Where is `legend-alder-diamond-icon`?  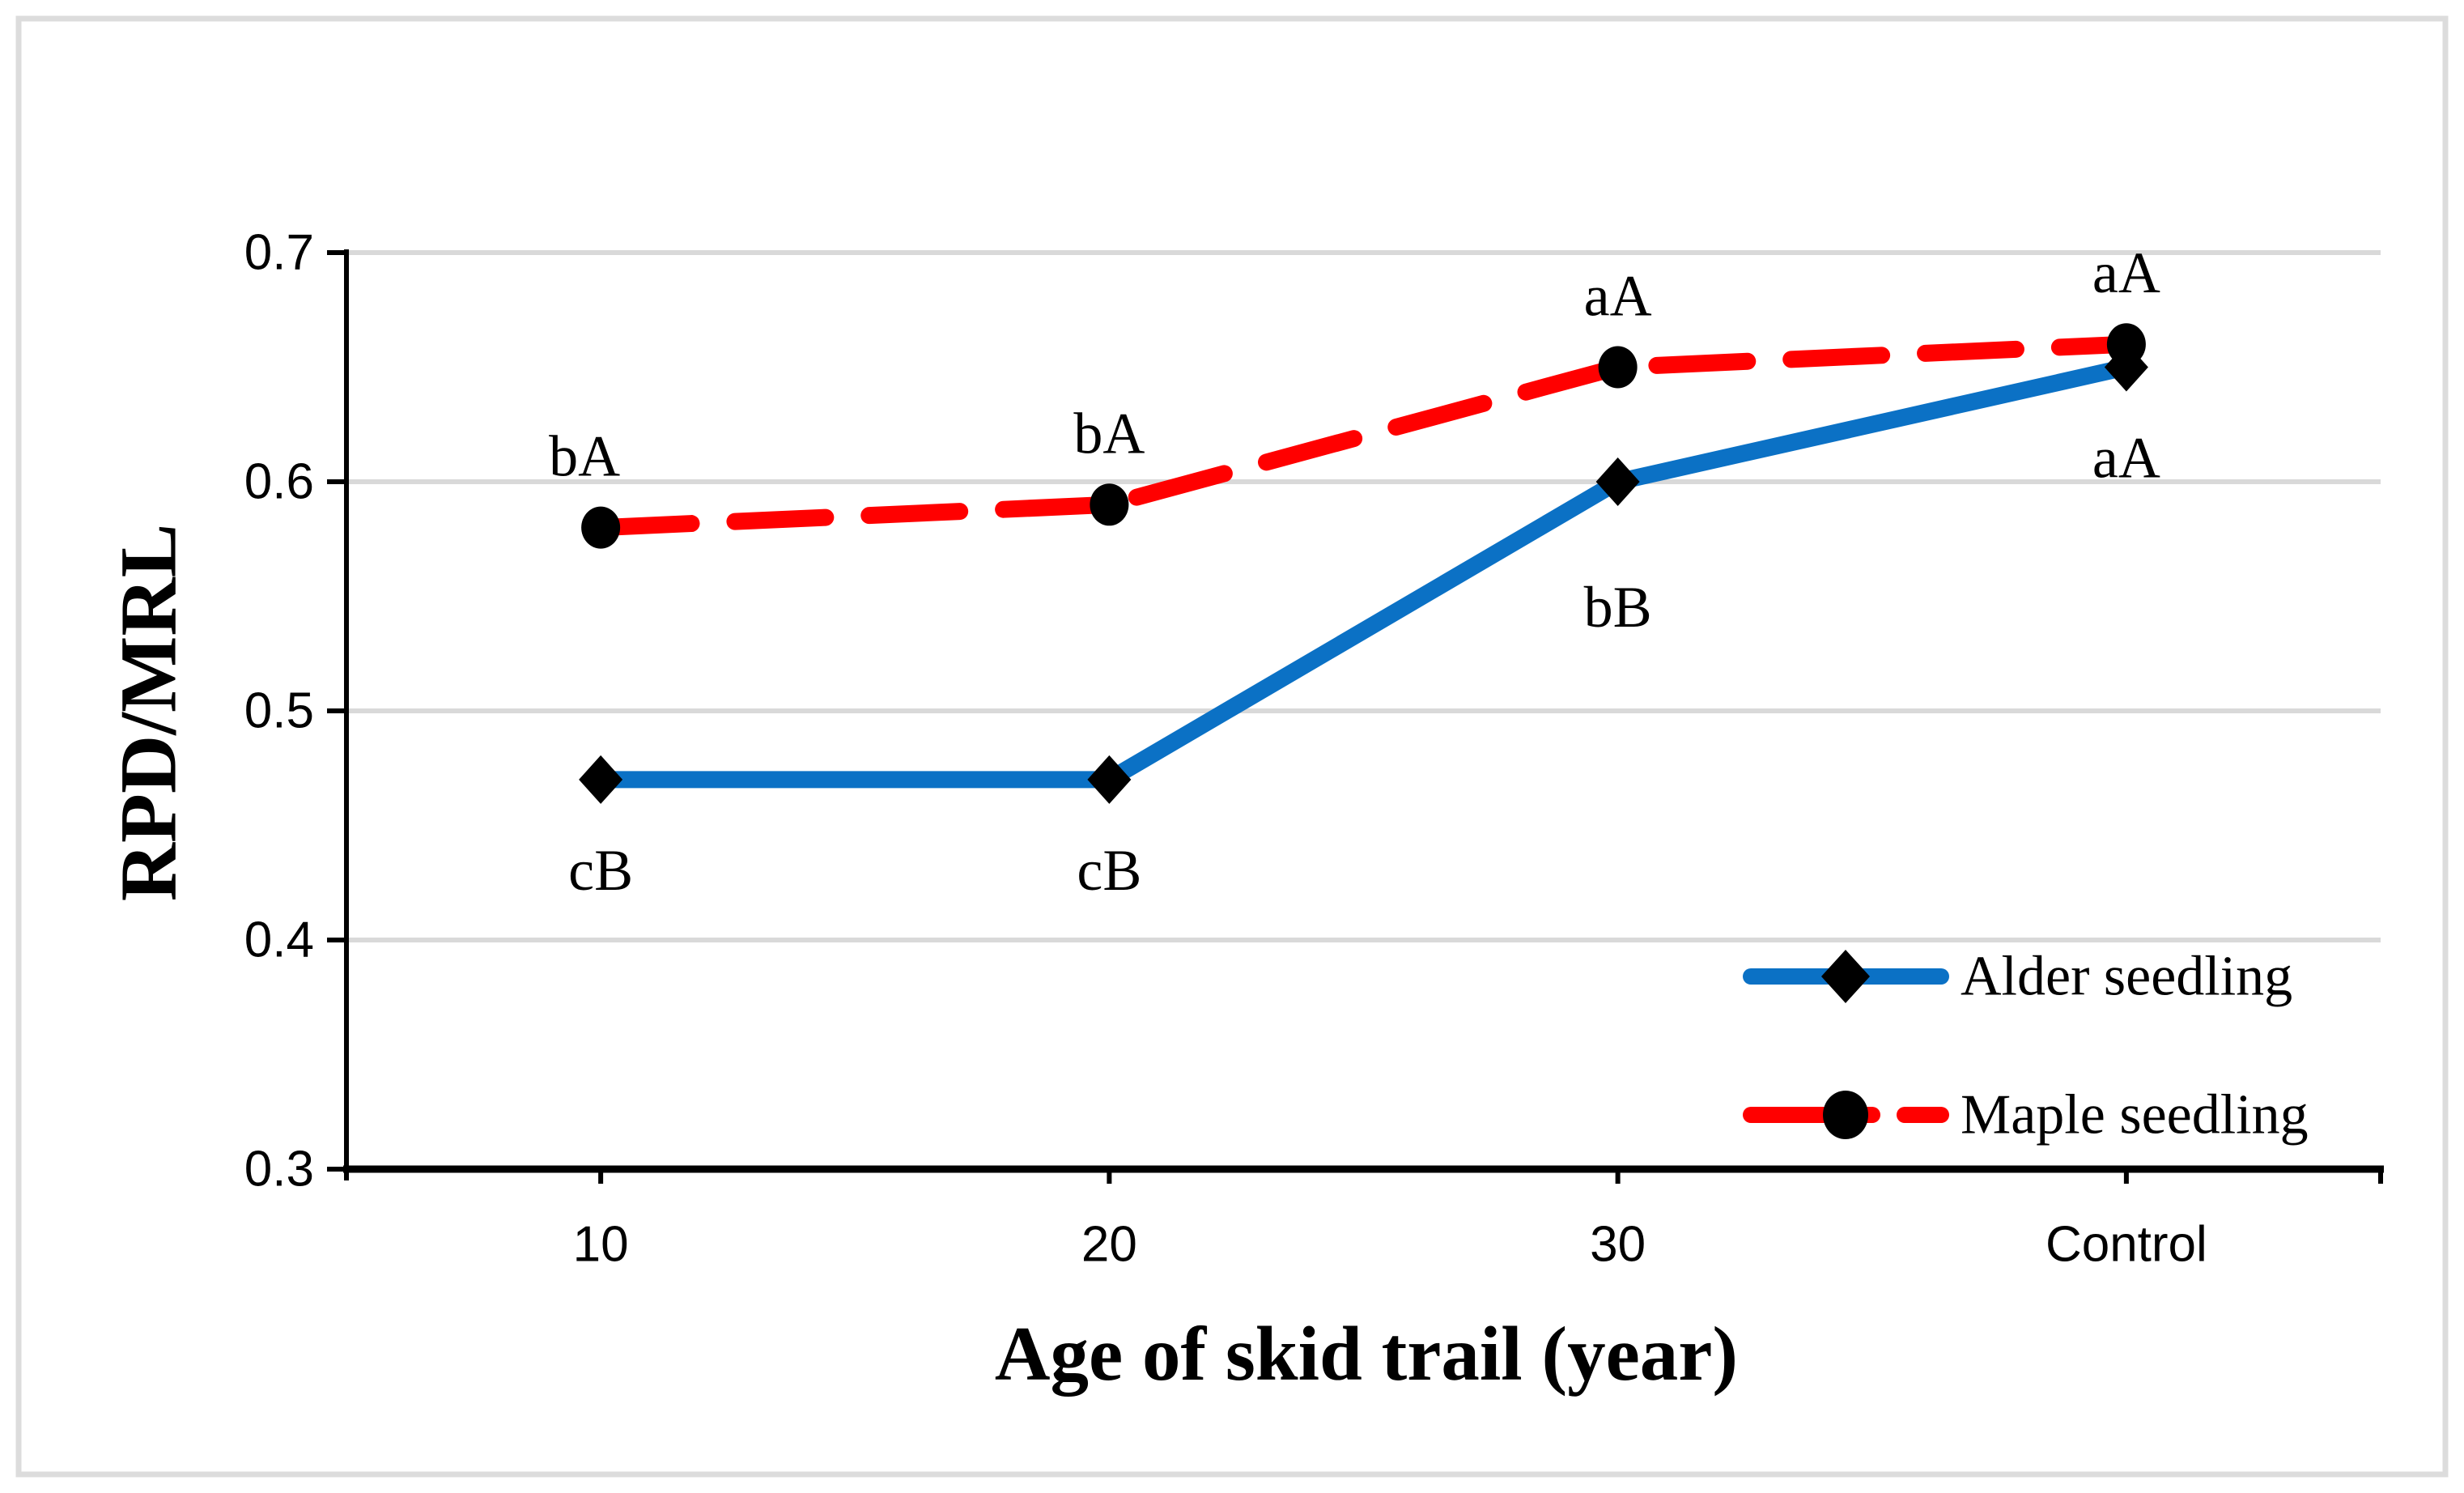
legend-alder-diamond-icon is located at coordinates (1846, 977).